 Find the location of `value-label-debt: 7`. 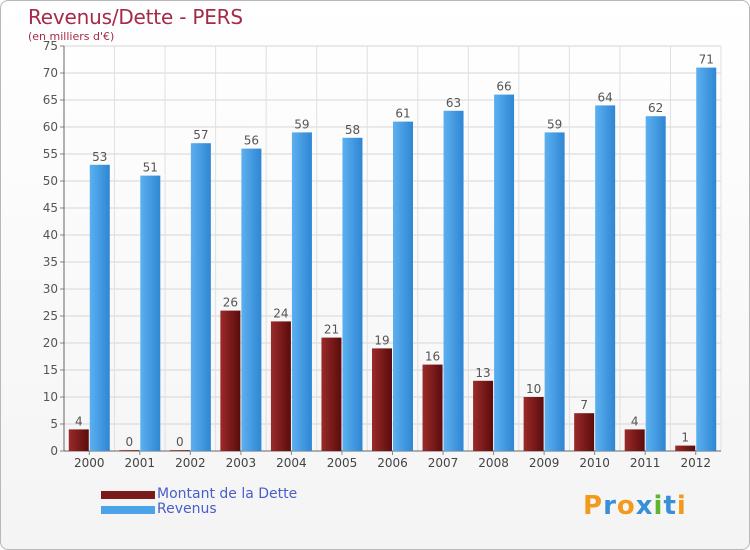

value-label-debt: 7 is located at coordinates (584, 405).